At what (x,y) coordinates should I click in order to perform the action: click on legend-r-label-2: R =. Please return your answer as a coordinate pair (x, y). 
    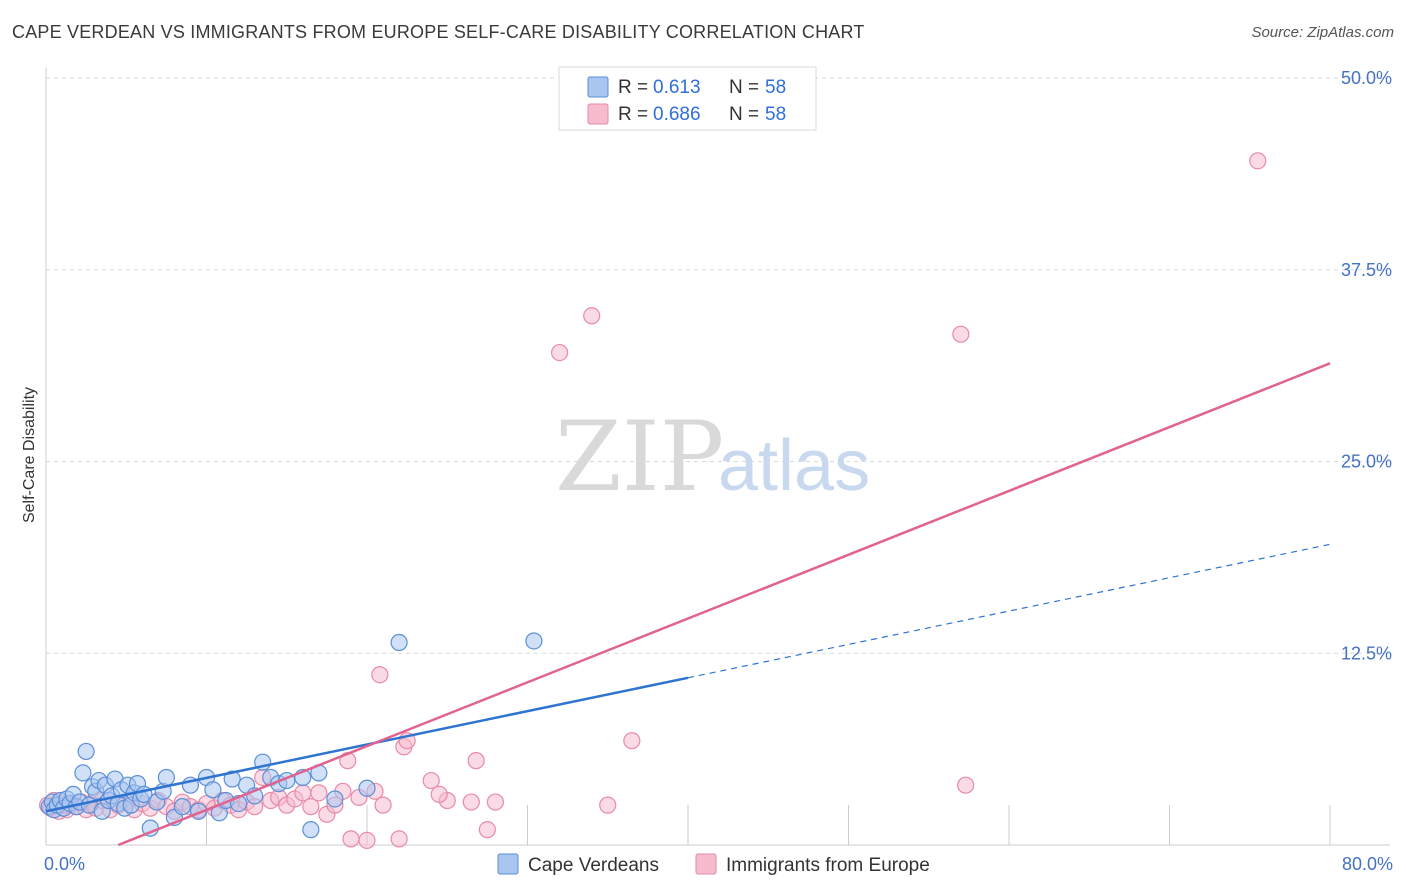
    Looking at the image, I should click on (633, 114).